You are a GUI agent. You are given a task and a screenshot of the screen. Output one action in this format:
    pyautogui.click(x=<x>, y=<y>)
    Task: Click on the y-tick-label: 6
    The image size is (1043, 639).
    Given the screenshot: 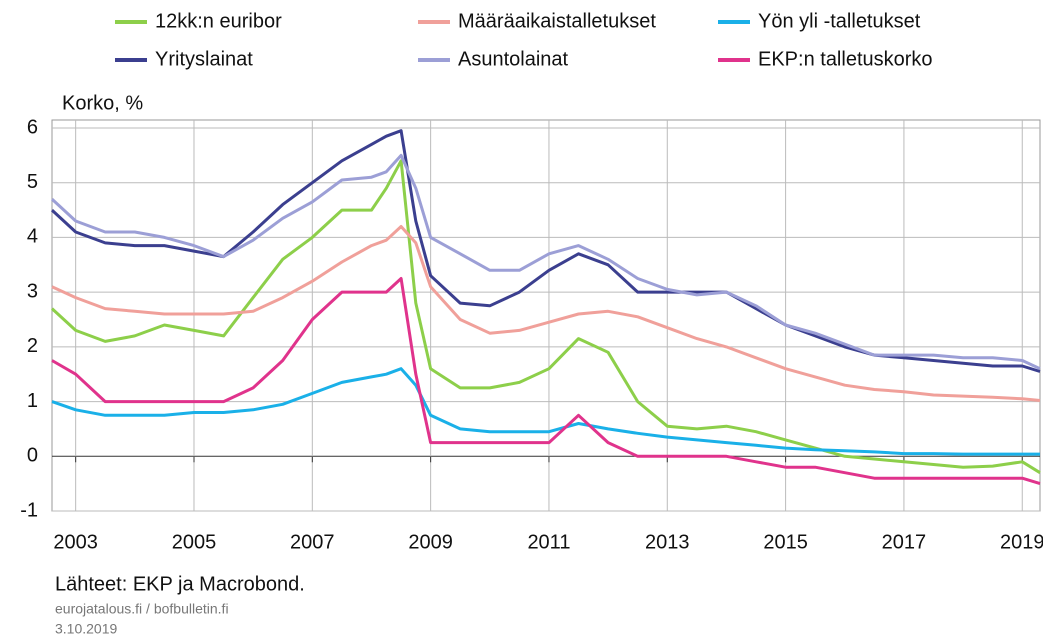 What is the action you would take?
    pyautogui.click(x=32, y=127)
    